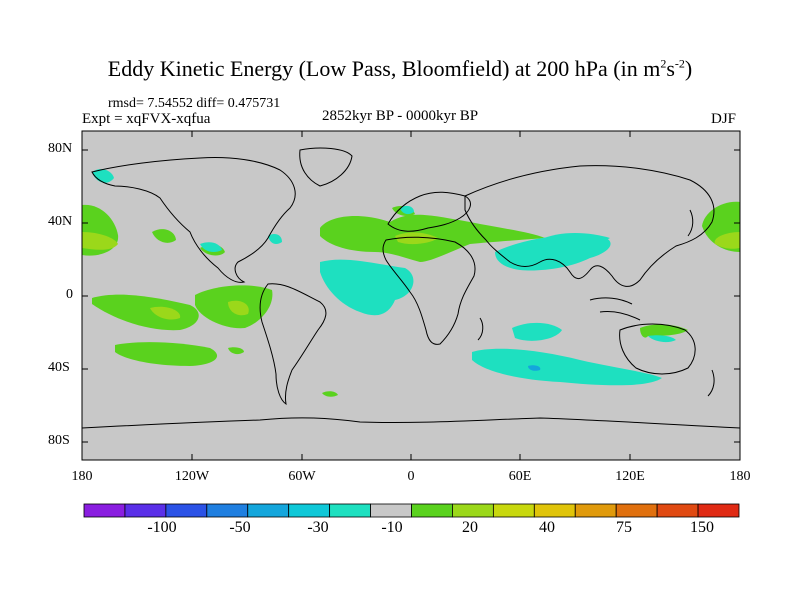 The height and width of the screenshot is (600, 800). What do you see at coordinates (59, 440) in the screenshot?
I see `lat-label-80s: 80S` at bounding box center [59, 440].